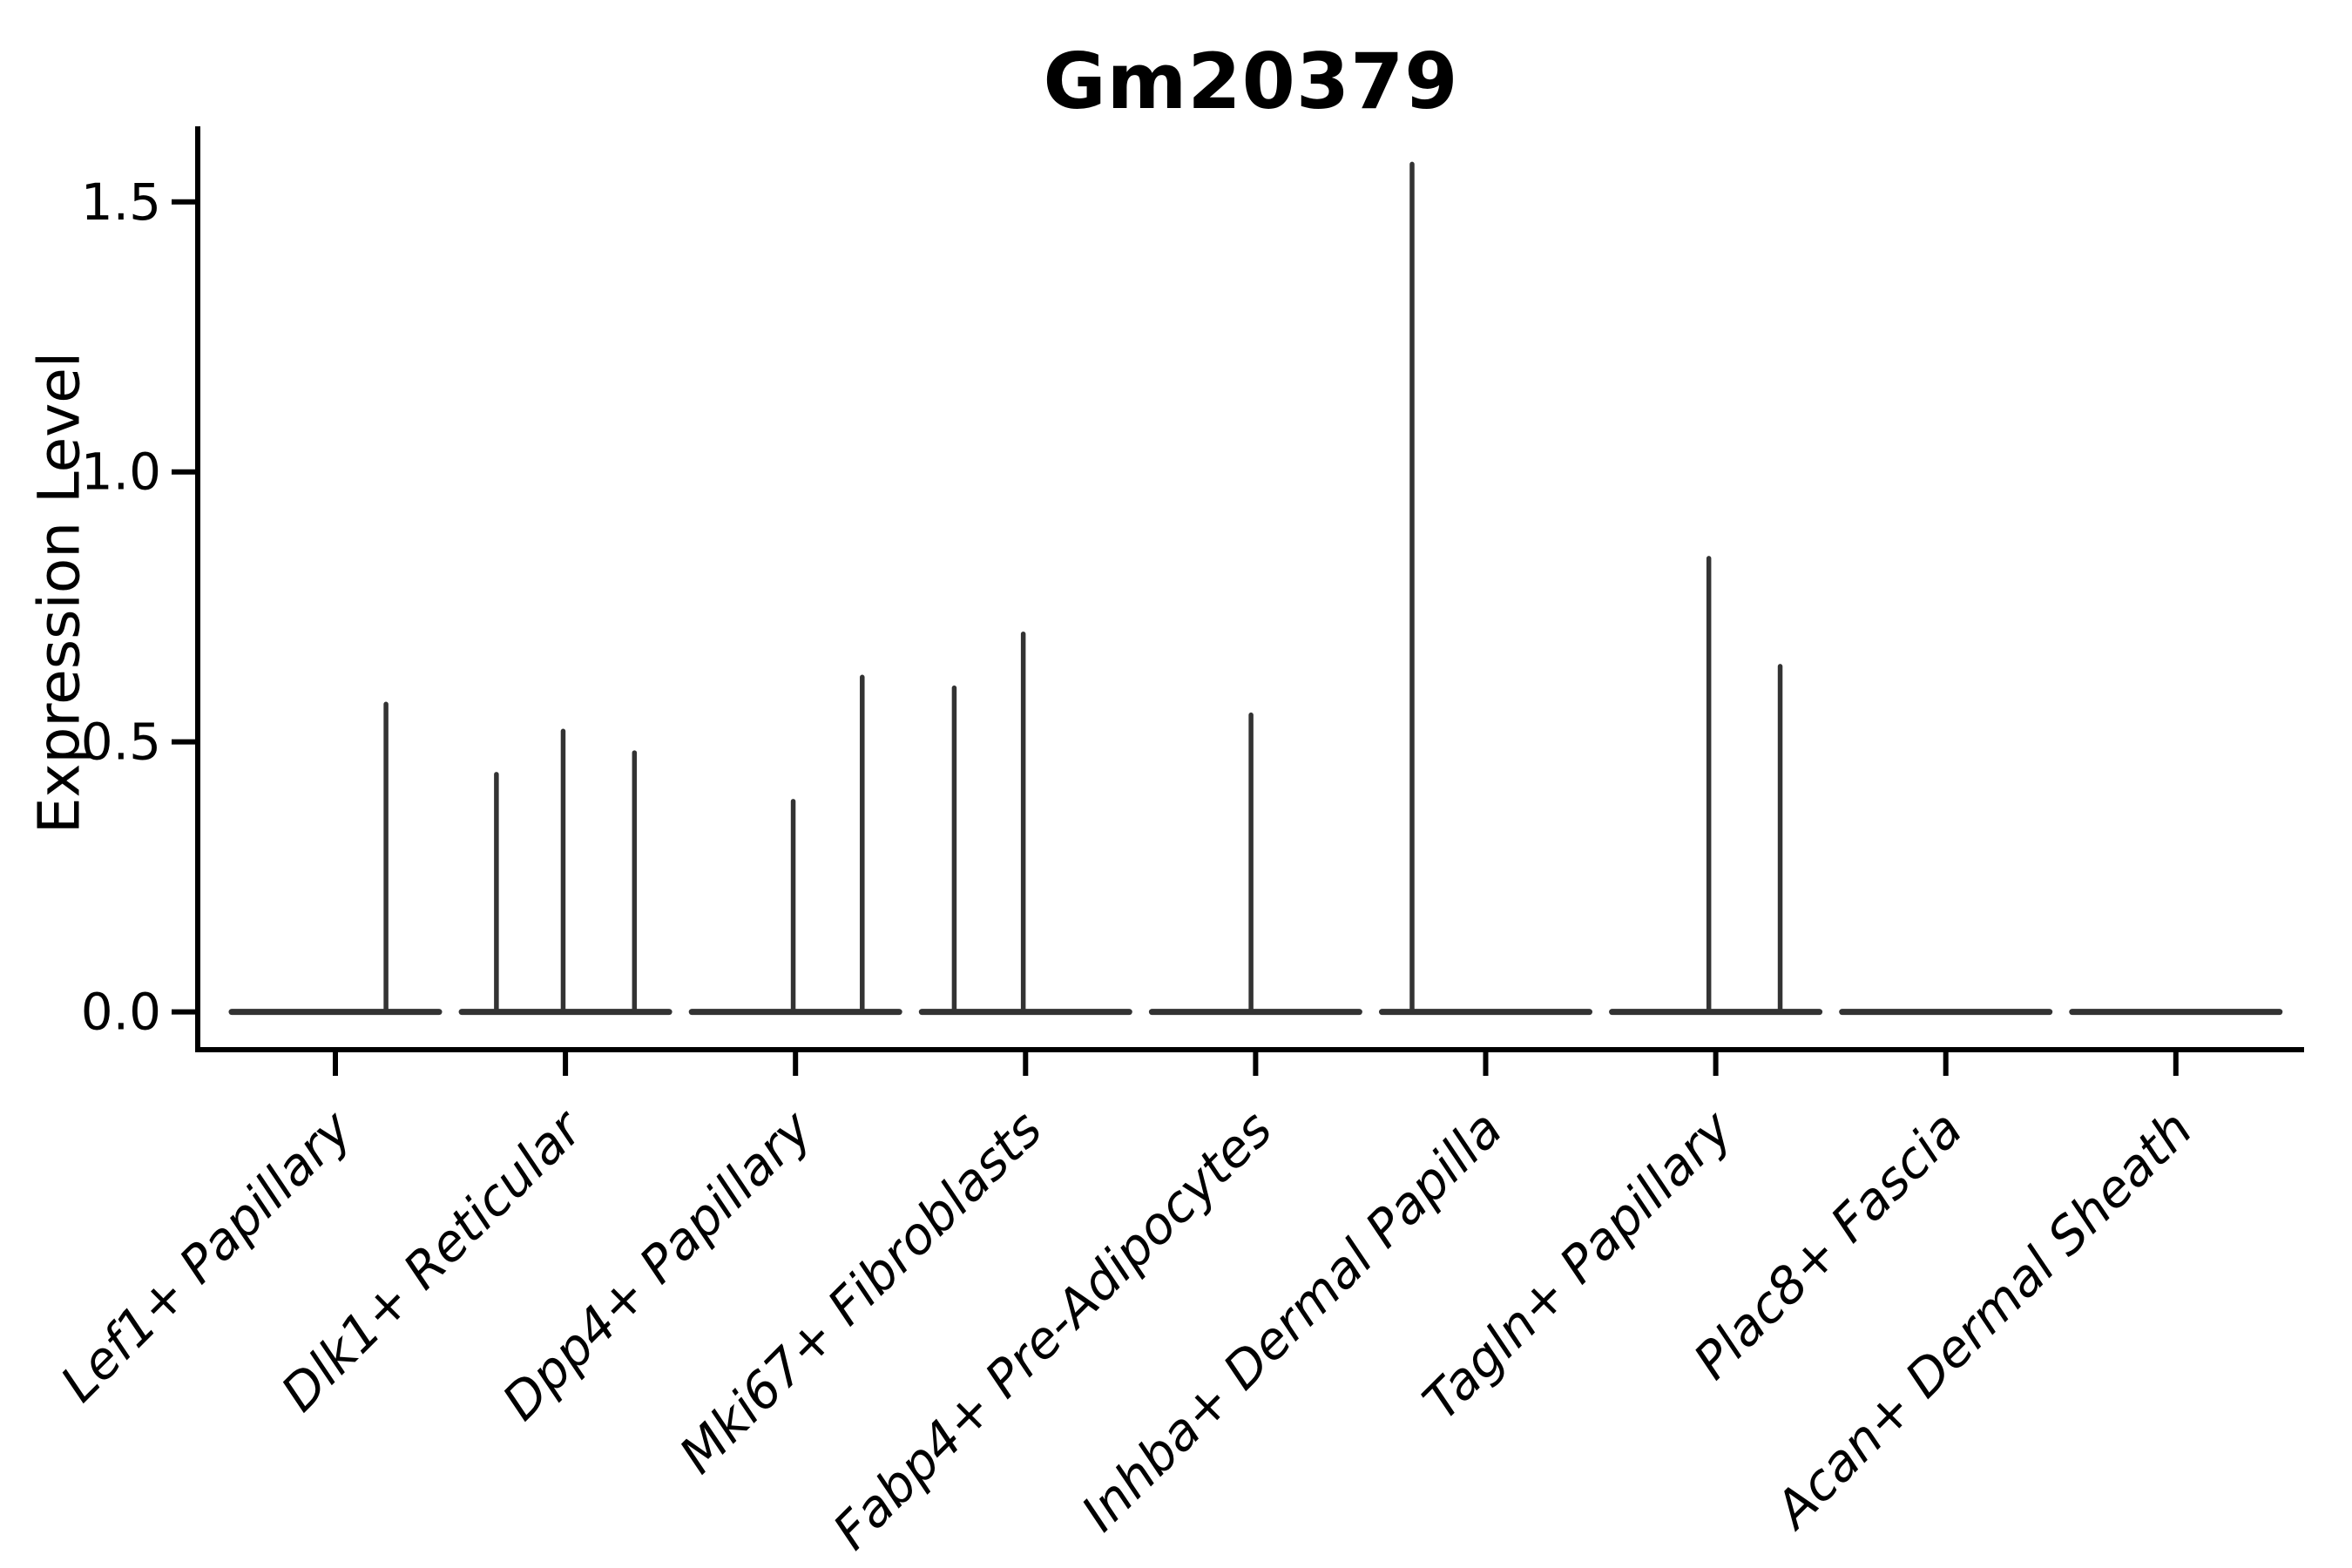 This screenshot has width=2352, height=1568. What do you see at coordinates (121, 472) in the screenshot?
I see `y-tick-label: 1.0` at bounding box center [121, 472].